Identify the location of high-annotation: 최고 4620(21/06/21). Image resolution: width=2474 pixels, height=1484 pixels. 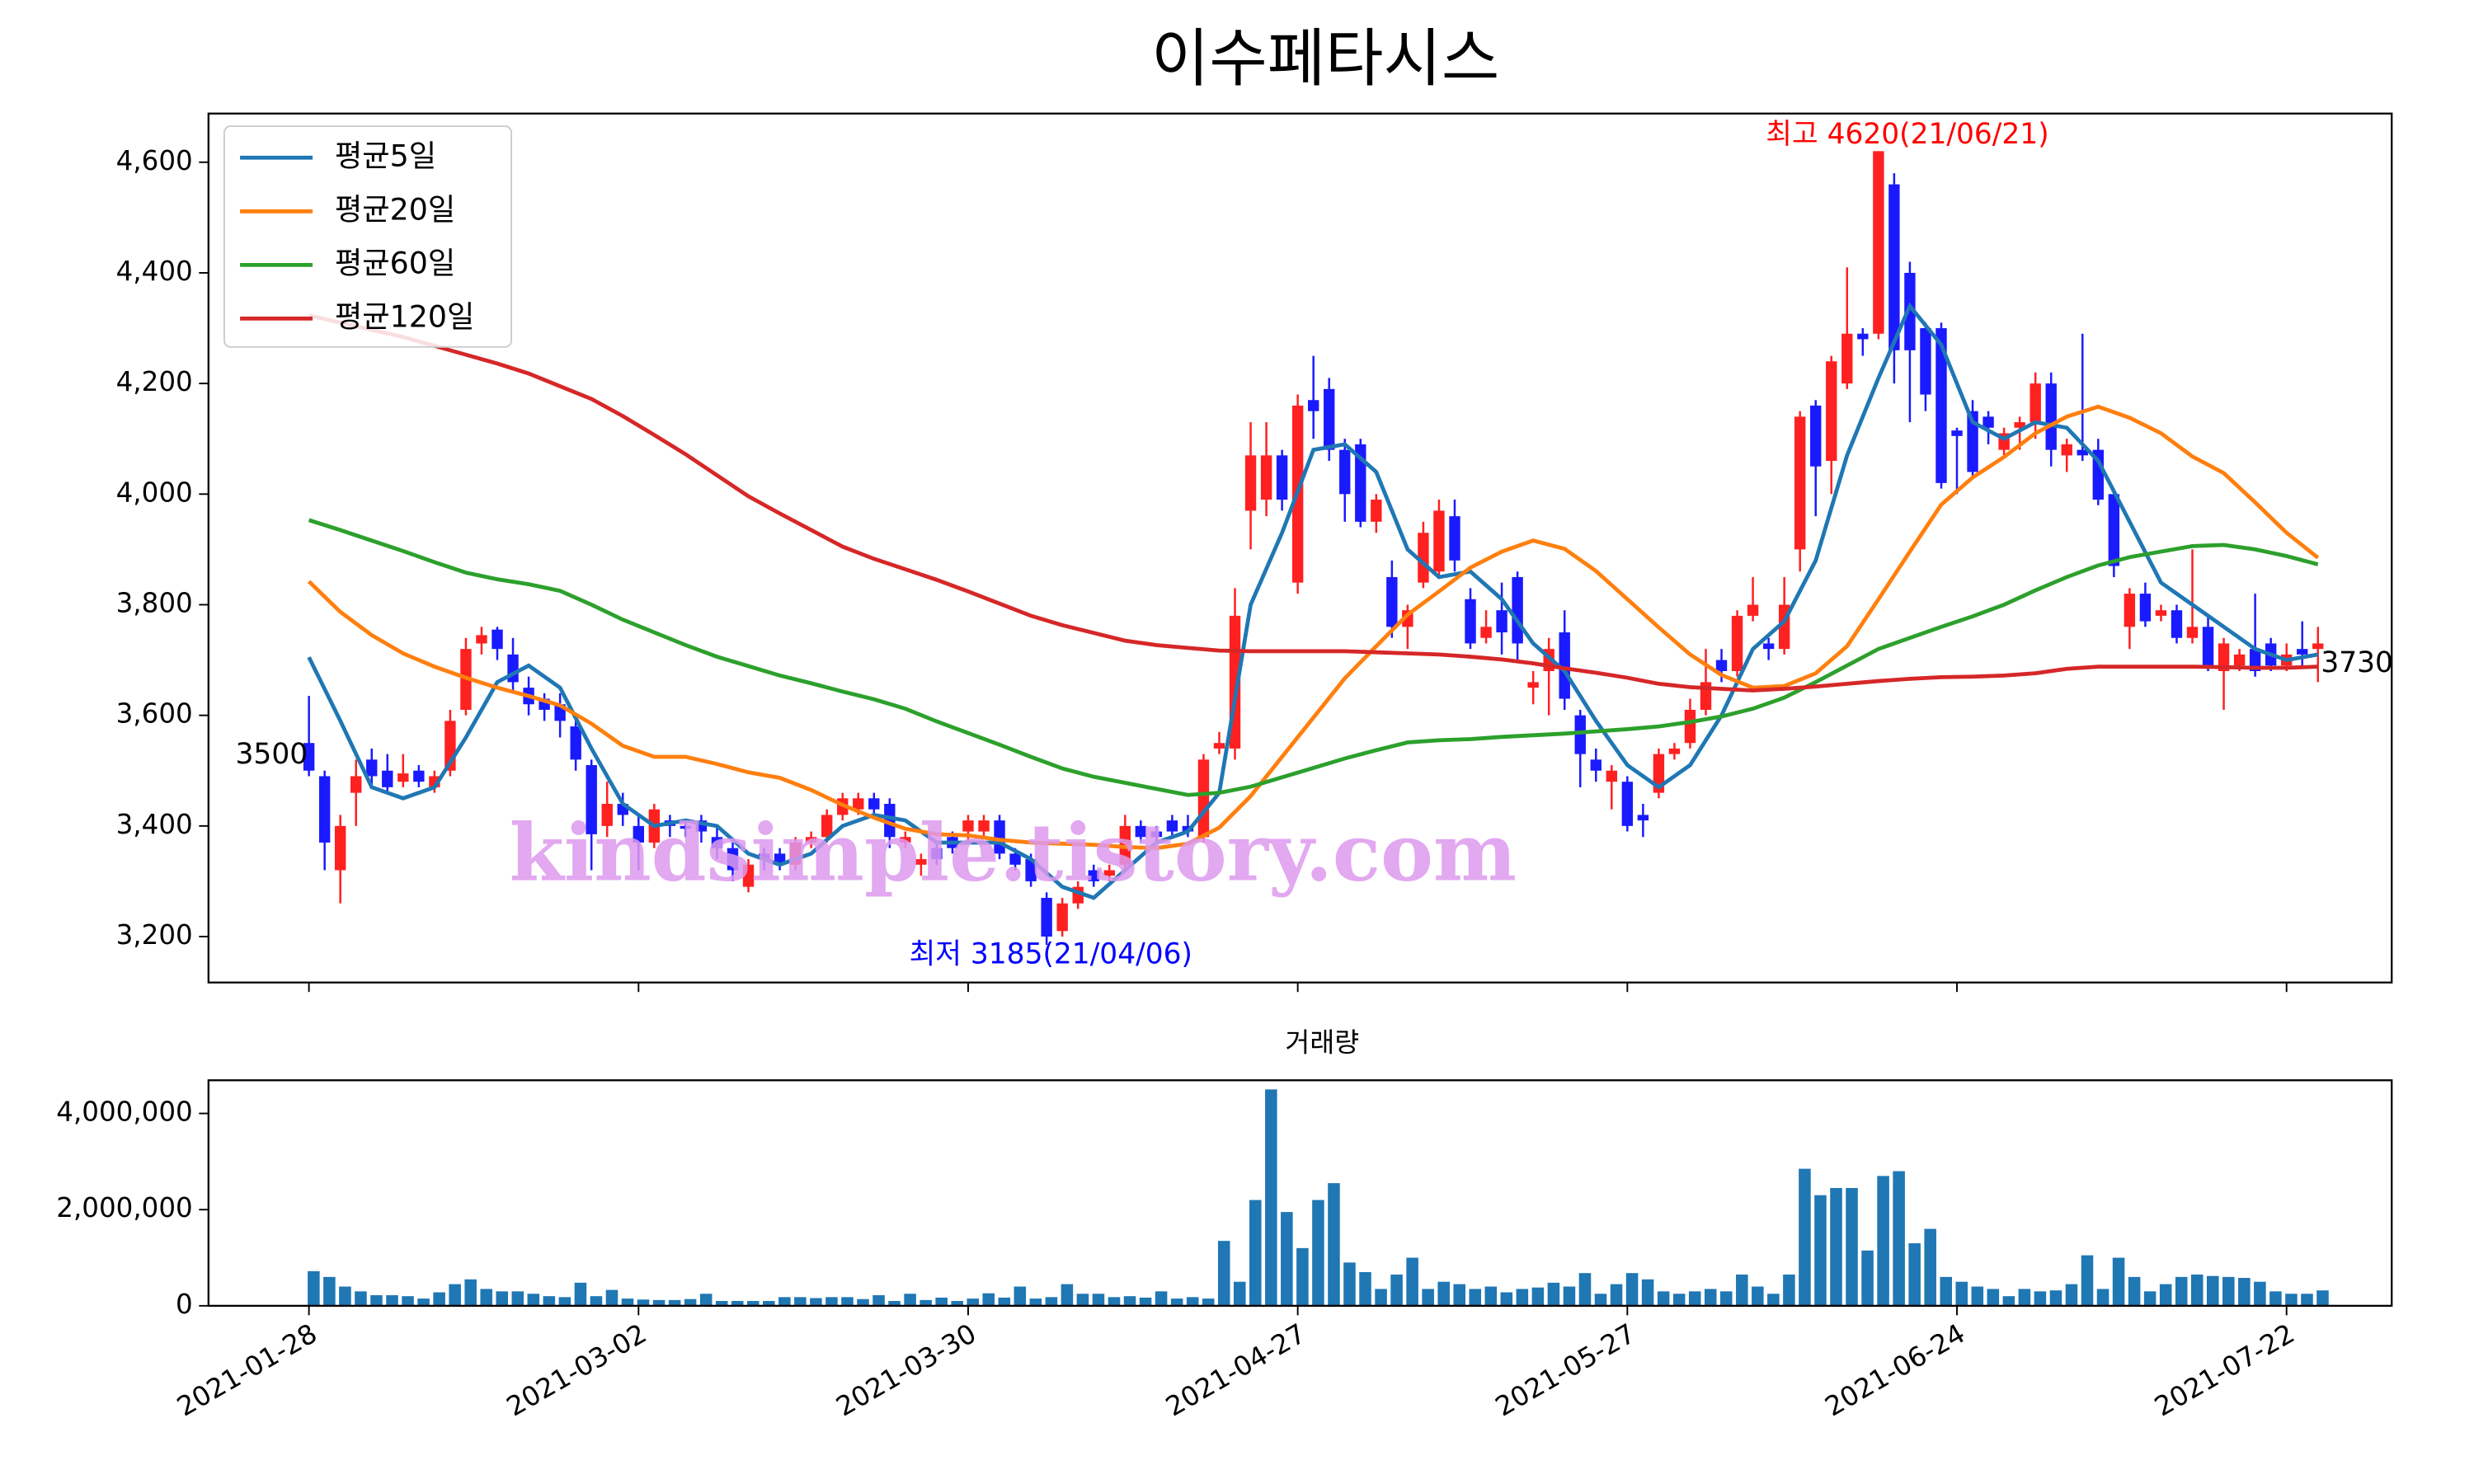
(1907, 134).